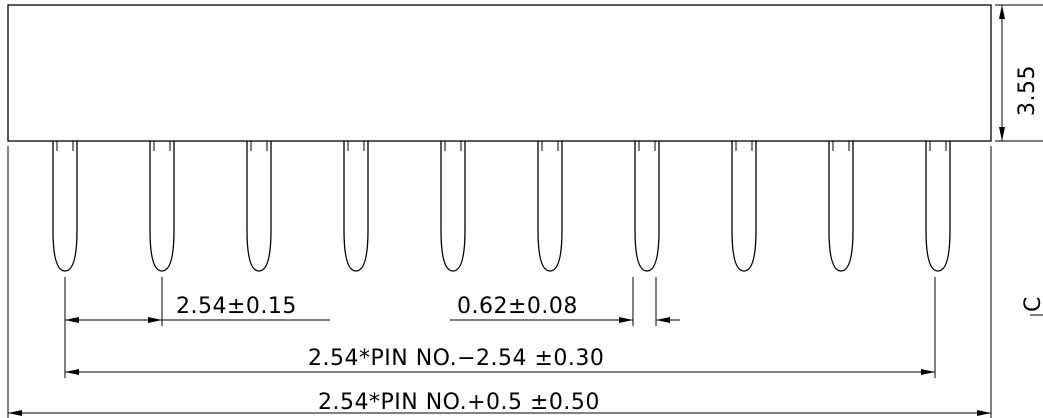 This screenshot has width=1043, height=418. I want to click on body-height-label: 3.55, so click(1027, 90).